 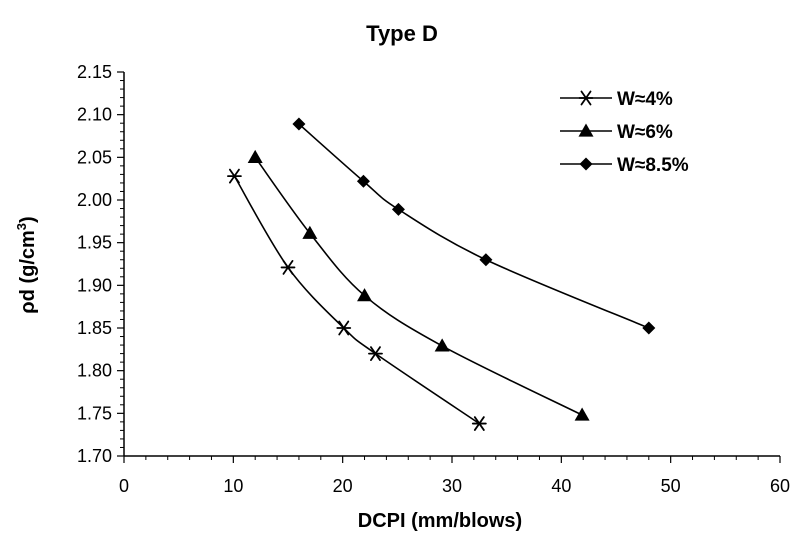 What do you see at coordinates (653, 165) in the screenshot?
I see `legend-label-3: W≈8.5%` at bounding box center [653, 165].